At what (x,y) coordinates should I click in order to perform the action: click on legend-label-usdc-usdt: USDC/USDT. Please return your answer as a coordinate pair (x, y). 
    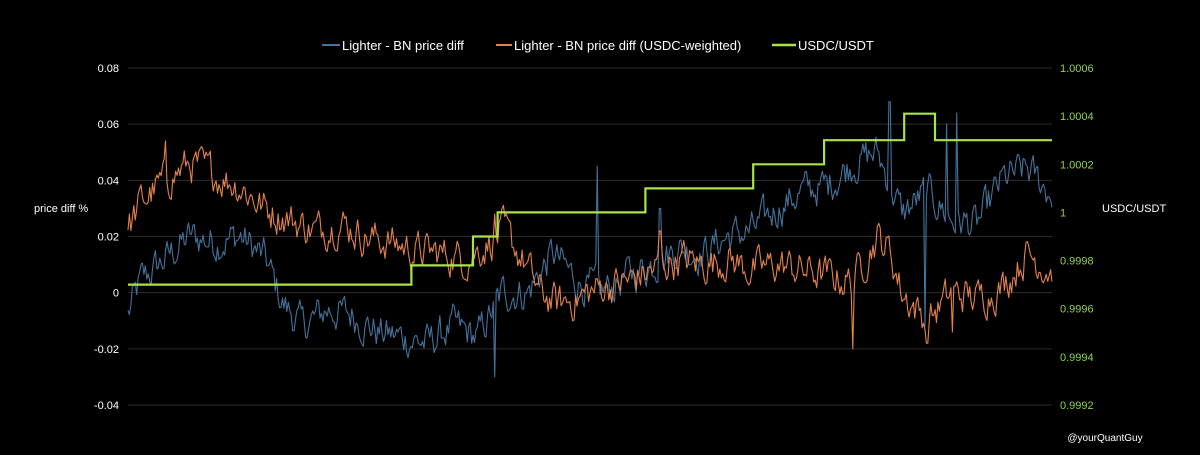
    Looking at the image, I should click on (836, 45).